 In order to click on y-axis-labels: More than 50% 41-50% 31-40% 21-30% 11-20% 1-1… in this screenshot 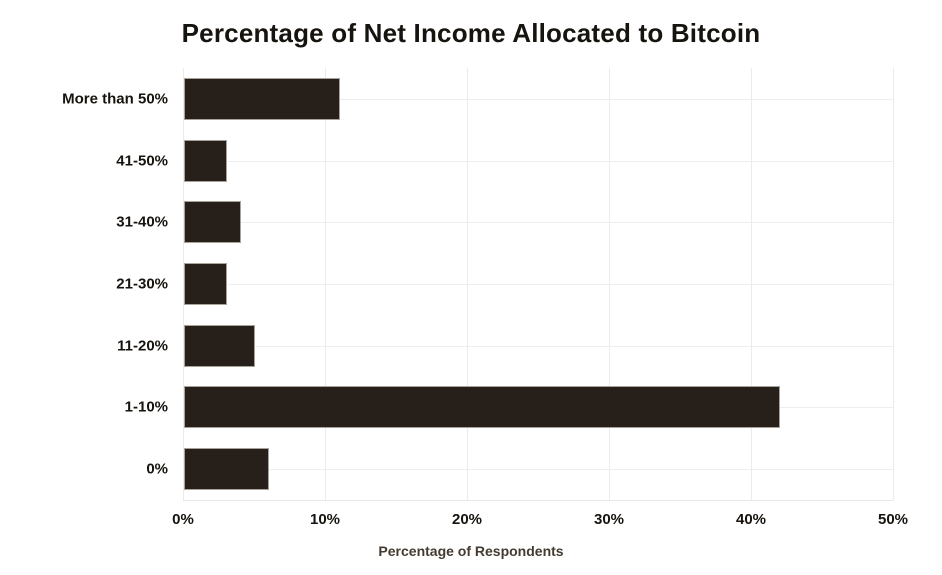, I will do `click(84, 284)`.